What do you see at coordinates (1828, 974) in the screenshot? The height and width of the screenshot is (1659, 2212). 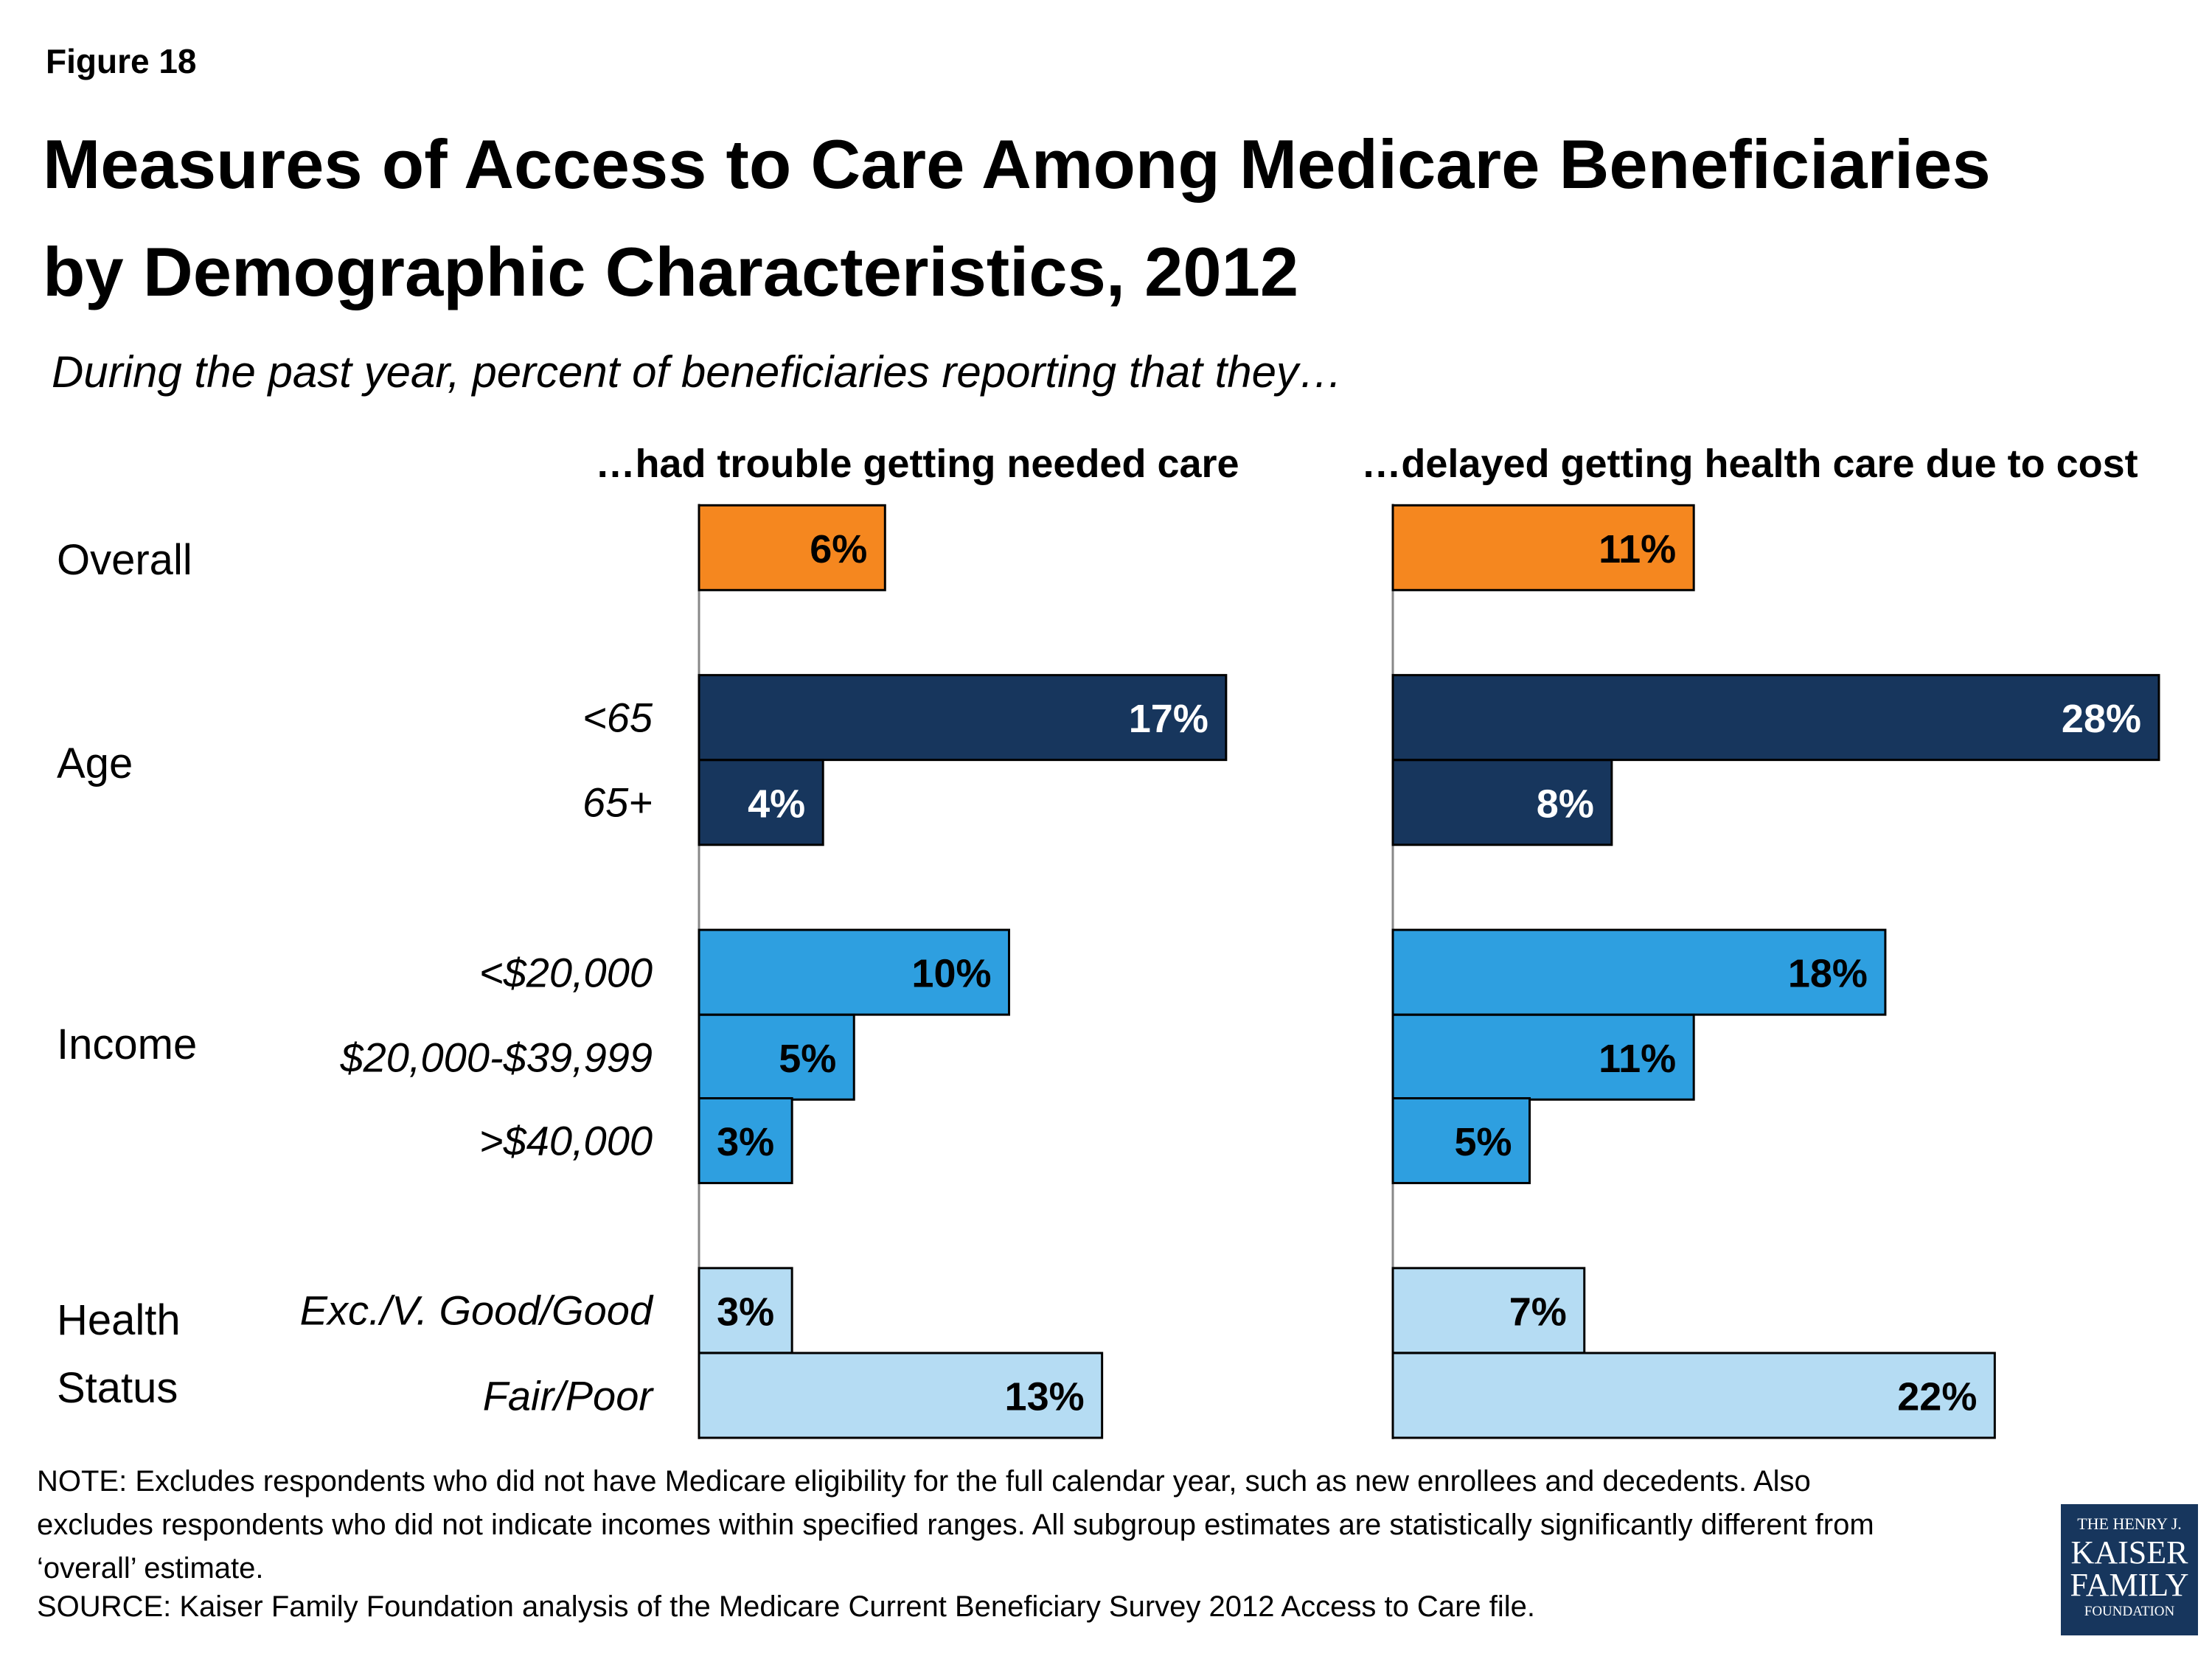 I see `value-label: 18%` at bounding box center [1828, 974].